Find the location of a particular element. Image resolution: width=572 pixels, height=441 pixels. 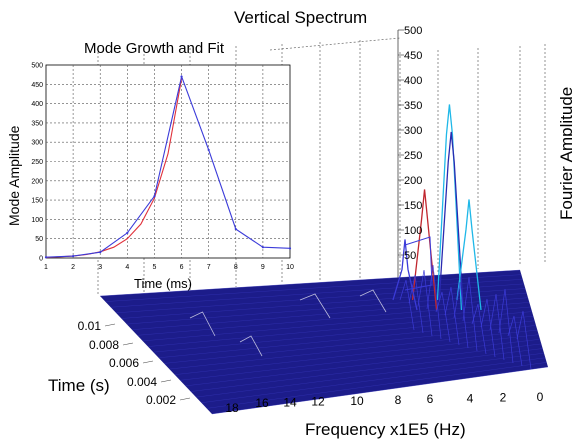

inset-y-tick: 450 is located at coordinates (37, 85).